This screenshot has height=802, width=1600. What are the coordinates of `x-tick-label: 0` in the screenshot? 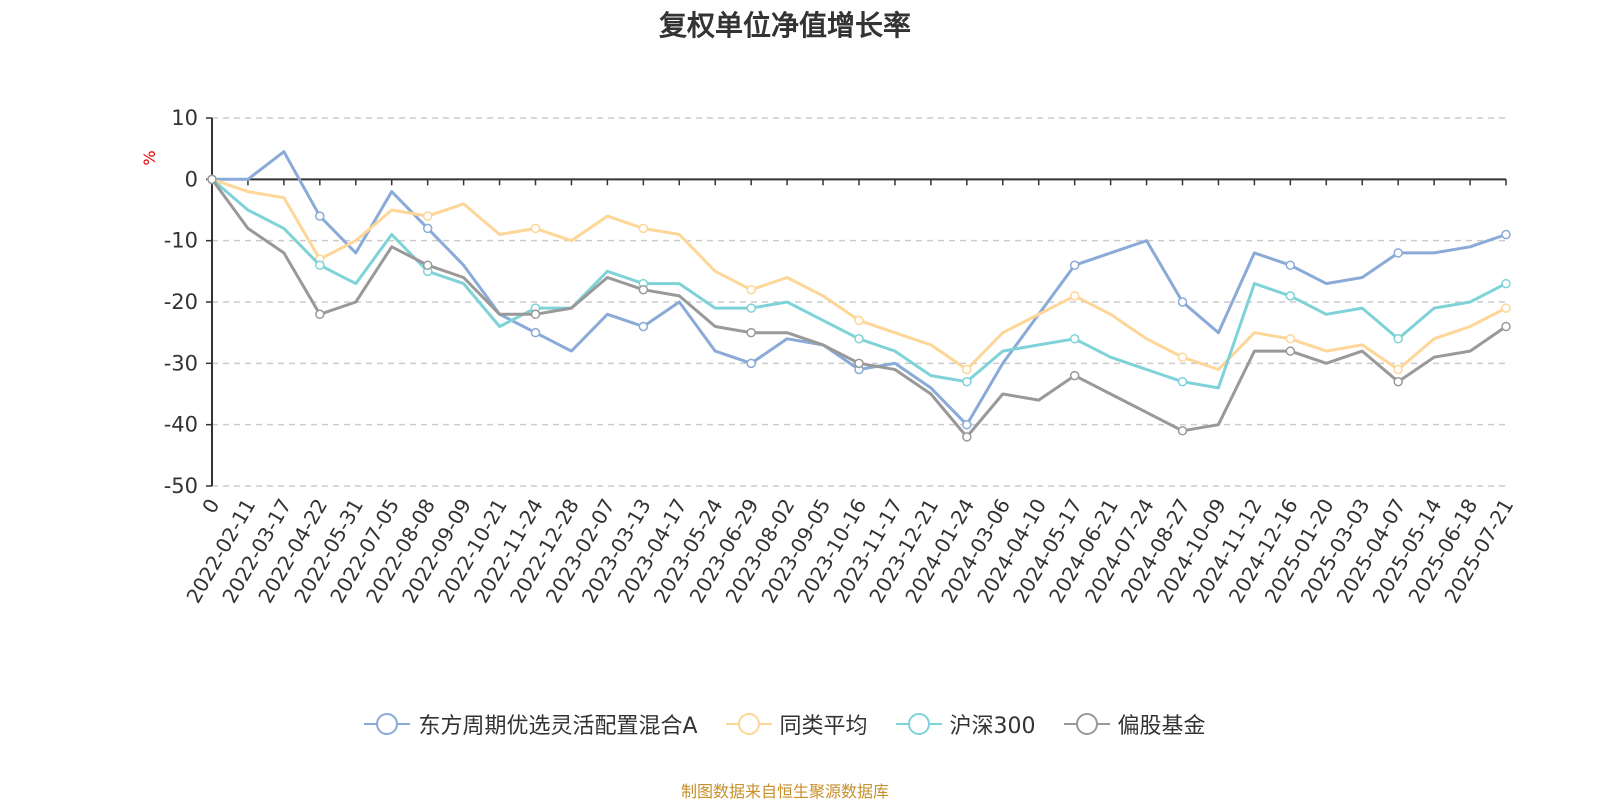 It's located at (210, 506).